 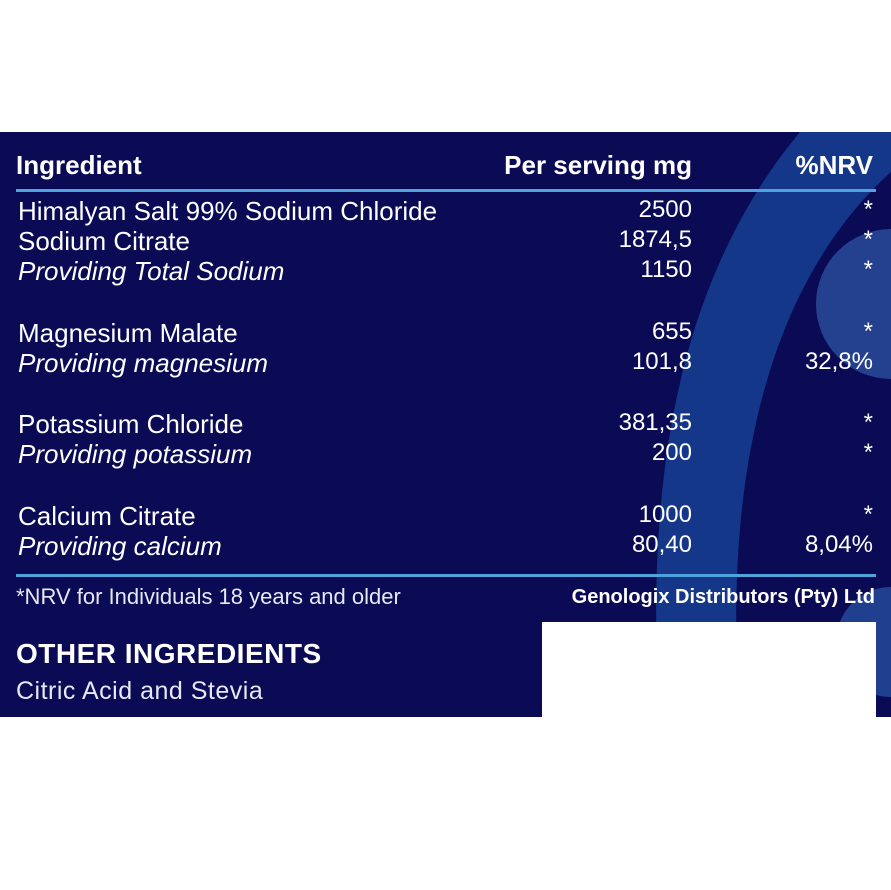 What do you see at coordinates (598, 165) in the screenshot?
I see `header-per-serving: Per serving mg` at bounding box center [598, 165].